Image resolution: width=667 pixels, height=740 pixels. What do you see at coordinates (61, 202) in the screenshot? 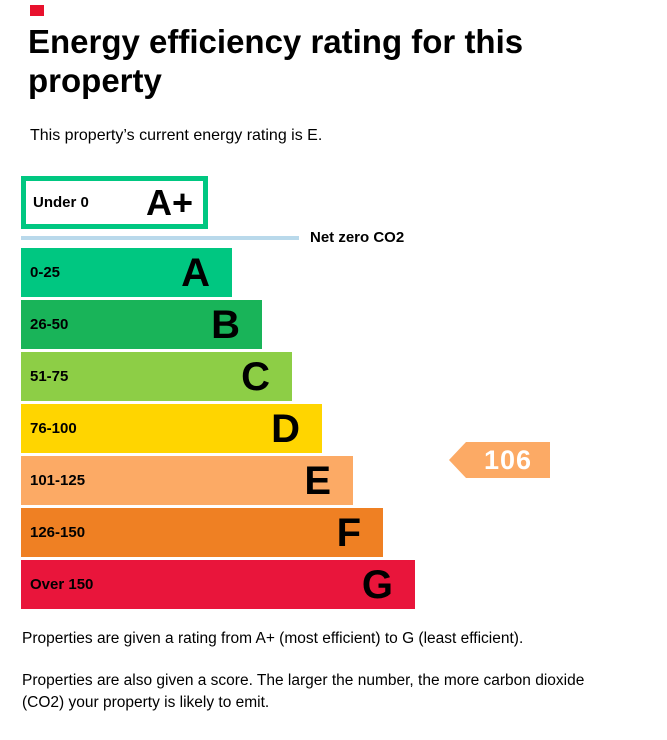
I see `band-a-plus-range: Under 0` at bounding box center [61, 202].